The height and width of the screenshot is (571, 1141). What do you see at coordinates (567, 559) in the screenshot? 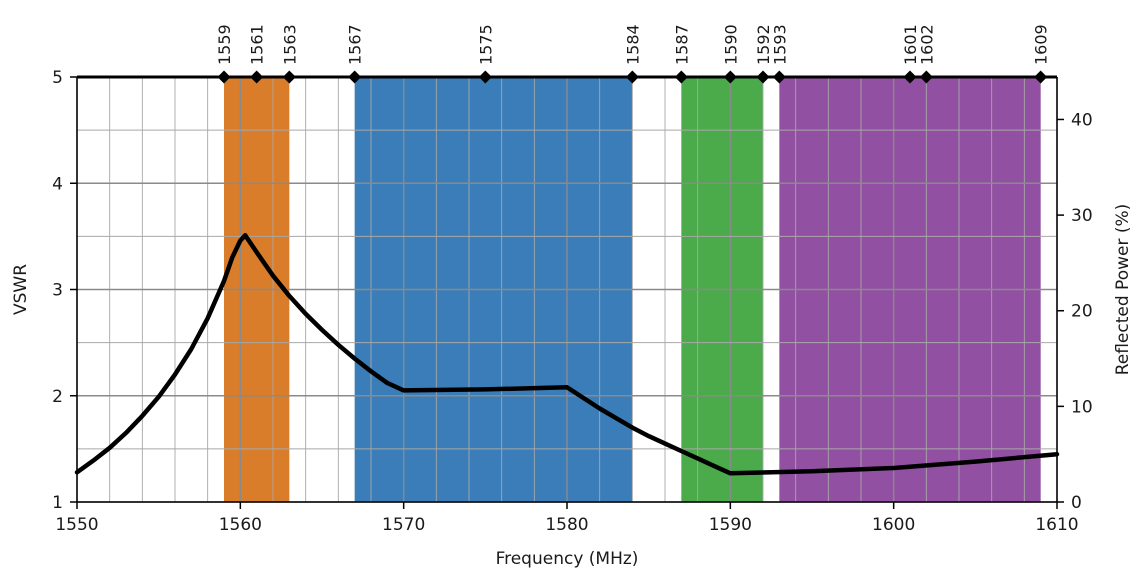
I see `x-axis-label: Frequency (MHz)` at bounding box center [567, 559].